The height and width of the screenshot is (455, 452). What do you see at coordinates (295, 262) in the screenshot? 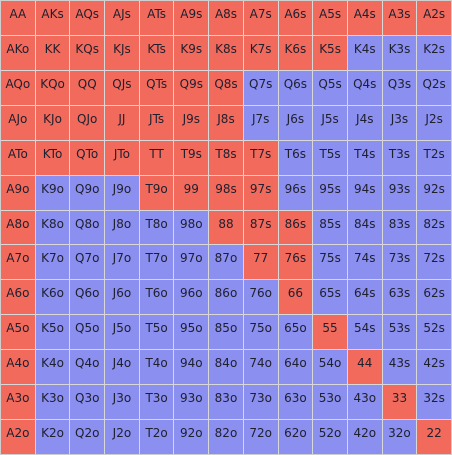
I see `hand-cell: 76s` at bounding box center [295, 262].